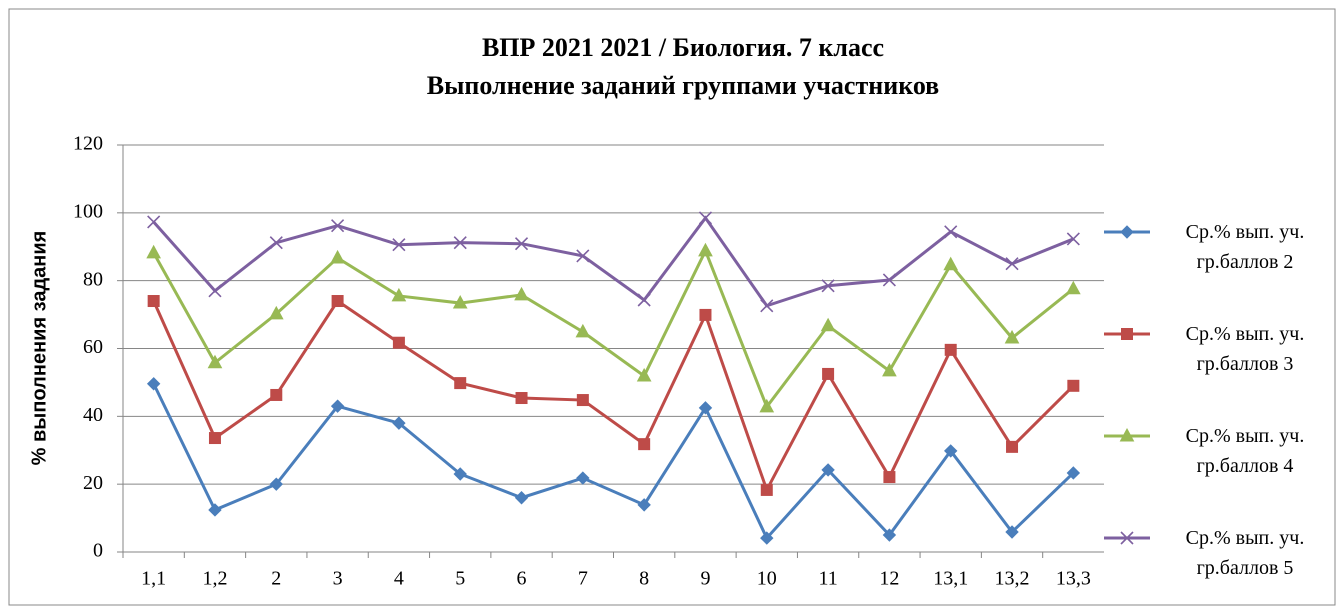  I want to click on x-tick-label: 11, so click(827, 579).